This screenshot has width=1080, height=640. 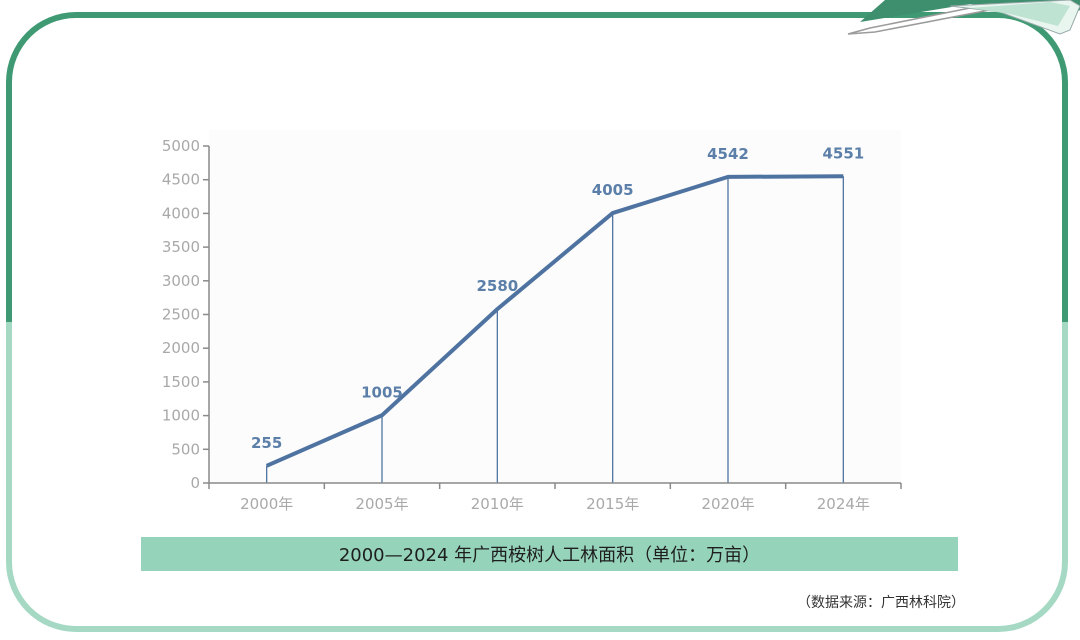 I want to click on y-axis-ticks: 0 500 1000 1500 2000 2500 3000 3500 4000 4500 5000, so click(x=185, y=314).